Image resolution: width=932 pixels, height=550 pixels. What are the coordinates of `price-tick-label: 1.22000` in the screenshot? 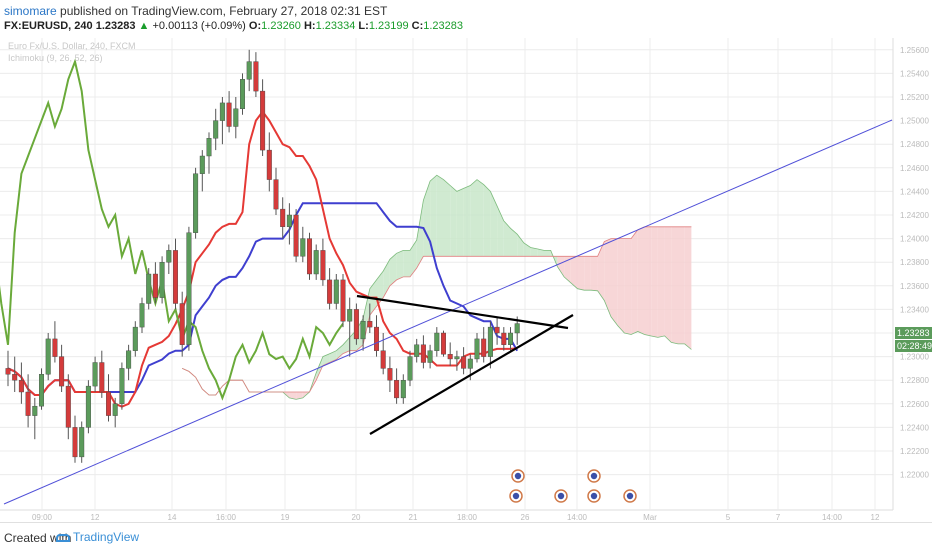 It's located at (914, 475).